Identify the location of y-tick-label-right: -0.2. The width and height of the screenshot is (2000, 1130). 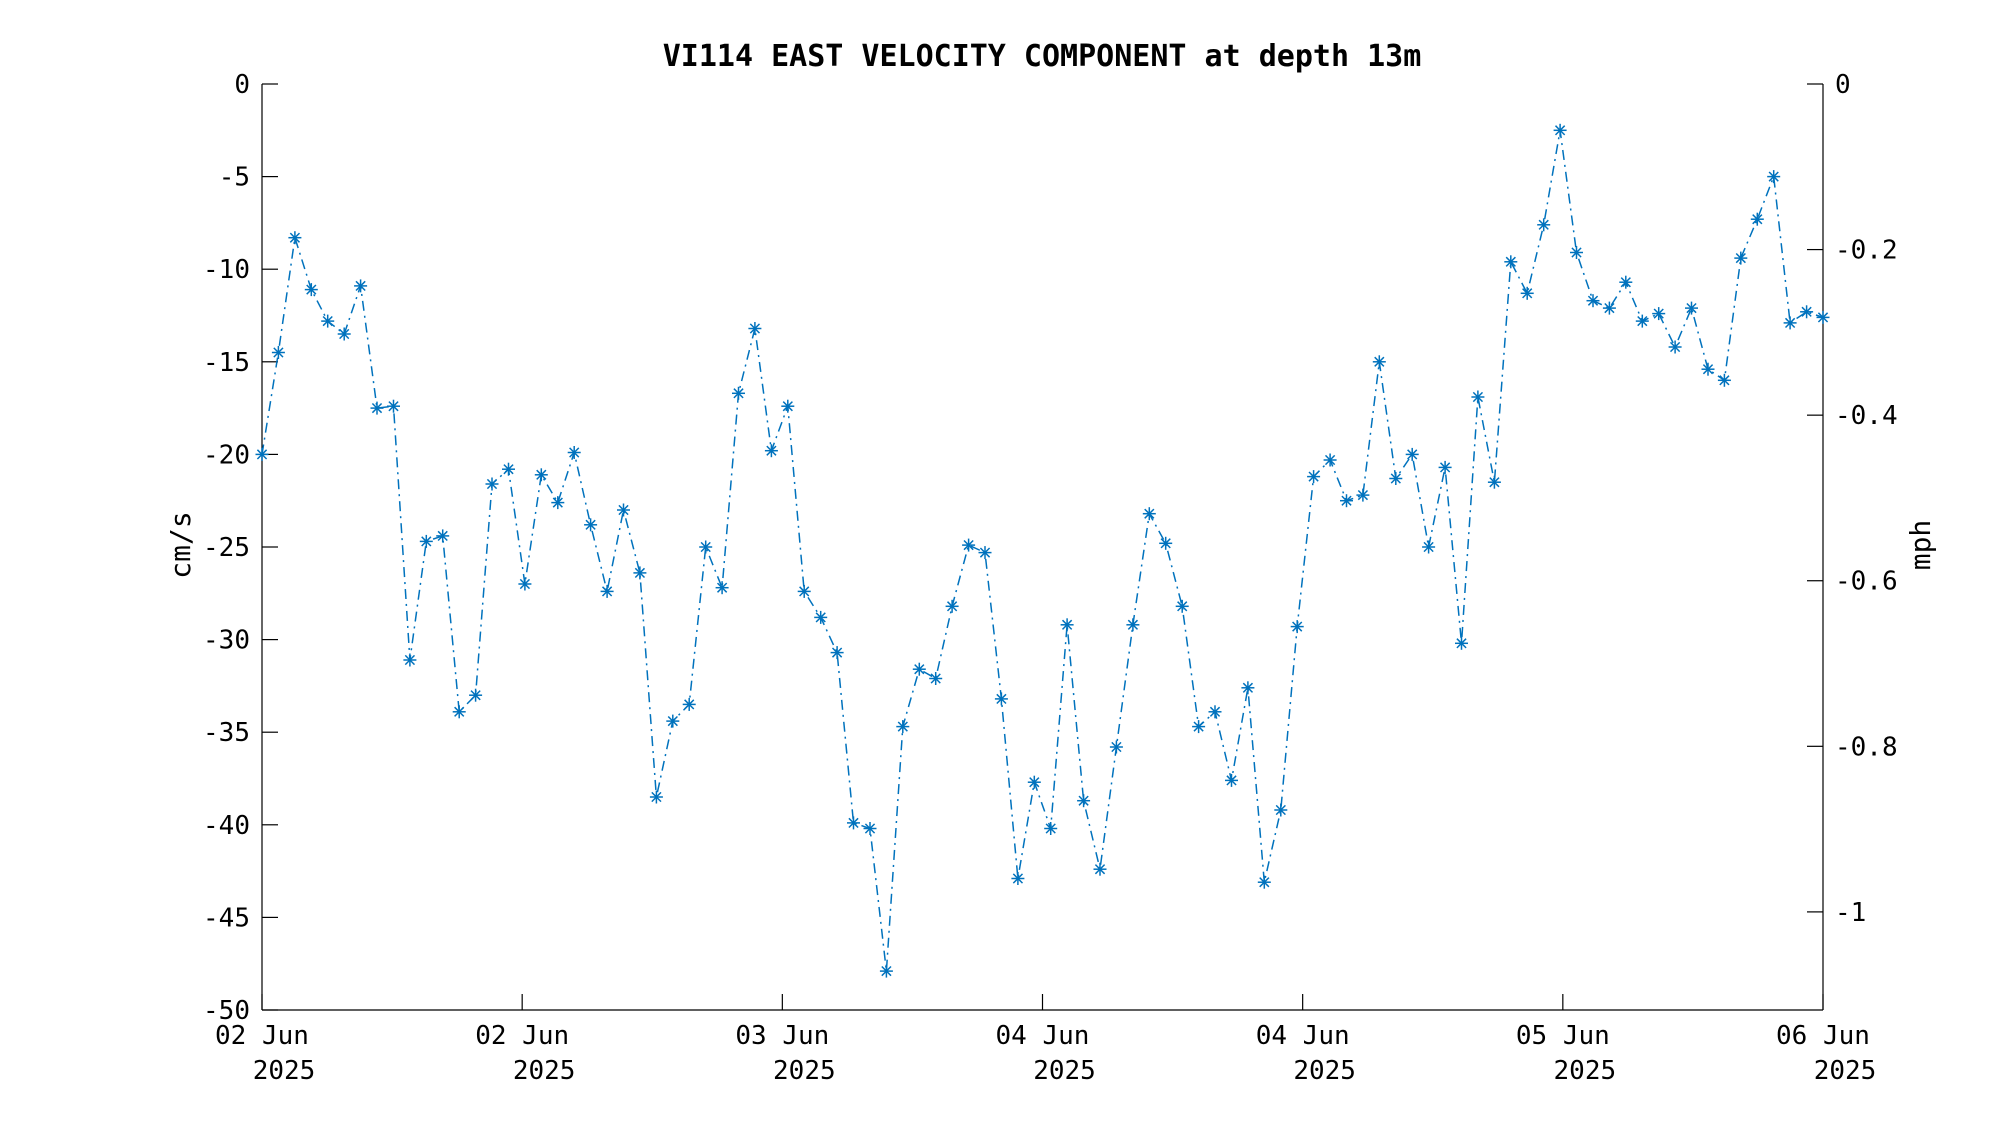
(1866, 251).